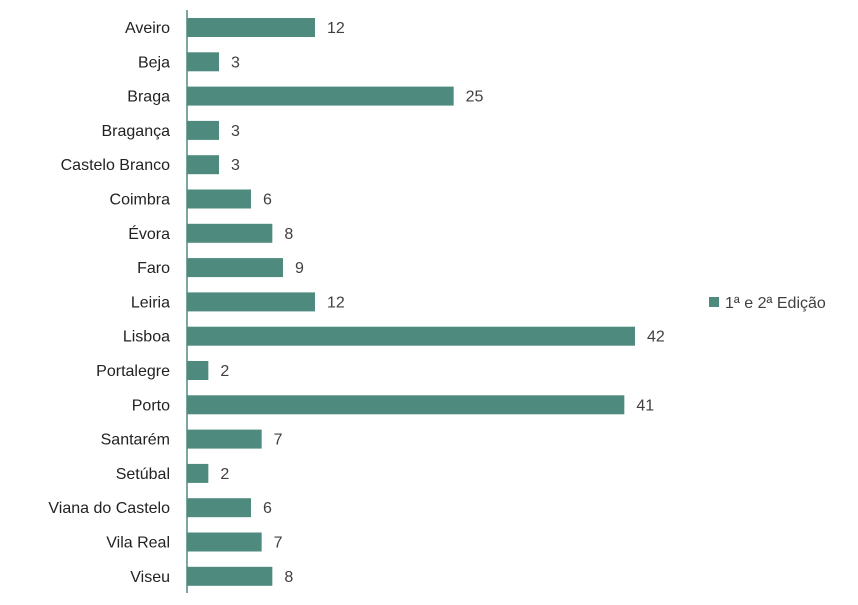 The image size is (858, 605). Describe the element at coordinates (143, 474) in the screenshot. I see `category-label-setubal: Setúbal` at that location.